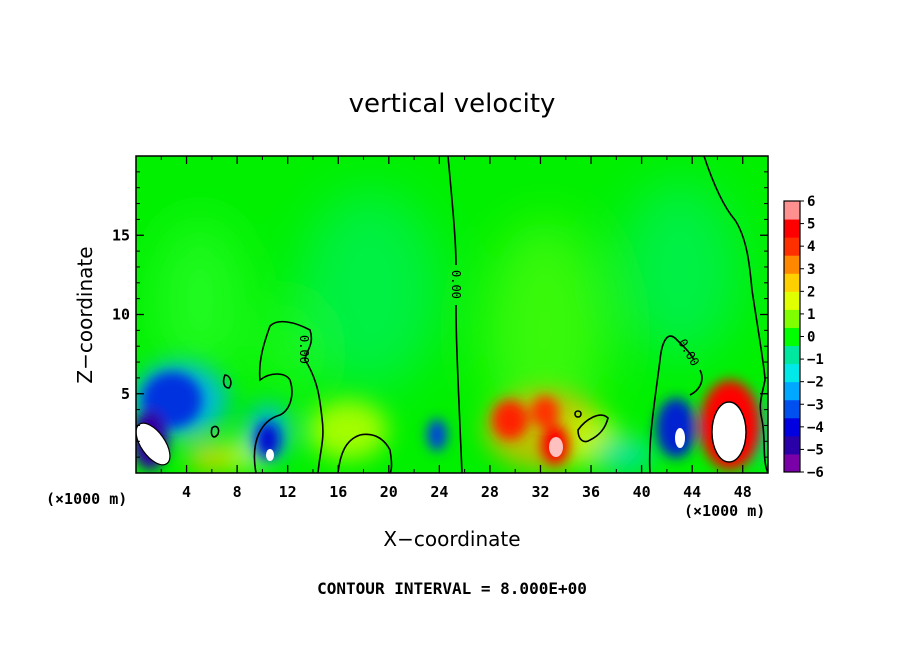 The image size is (904, 654). I want to click on y-tick-label: 15, so click(121, 235).